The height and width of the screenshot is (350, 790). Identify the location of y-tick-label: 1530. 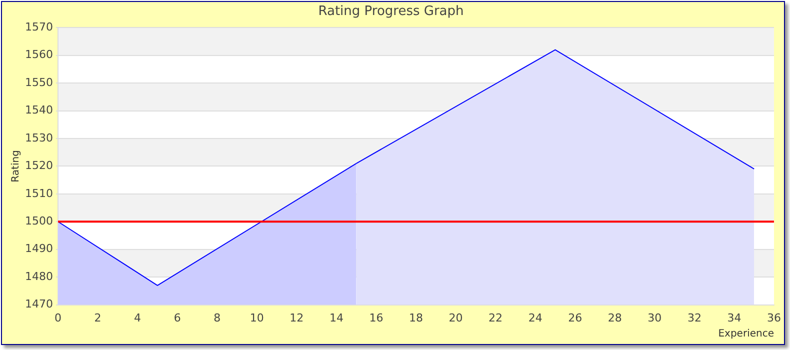
(38, 137).